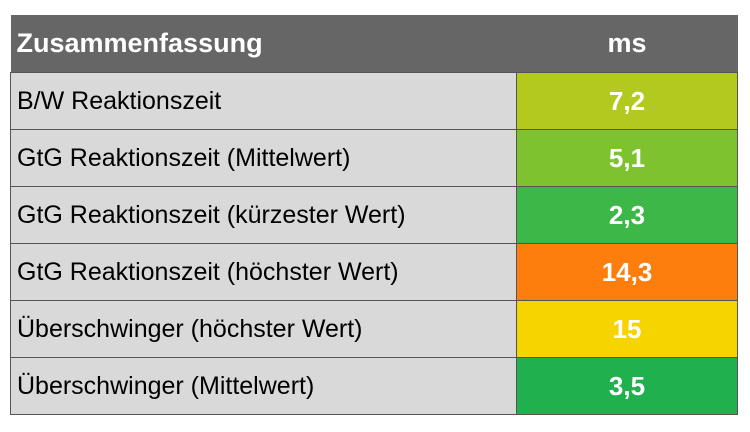  I want to click on label-cell: Überschwinger (Mittelwert), so click(263, 386).